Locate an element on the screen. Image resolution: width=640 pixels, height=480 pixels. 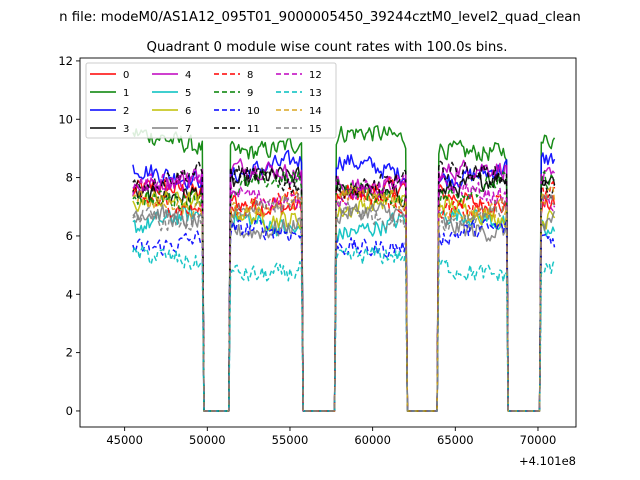
x-tick-label: 70000 is located at coordinates (538, 440).